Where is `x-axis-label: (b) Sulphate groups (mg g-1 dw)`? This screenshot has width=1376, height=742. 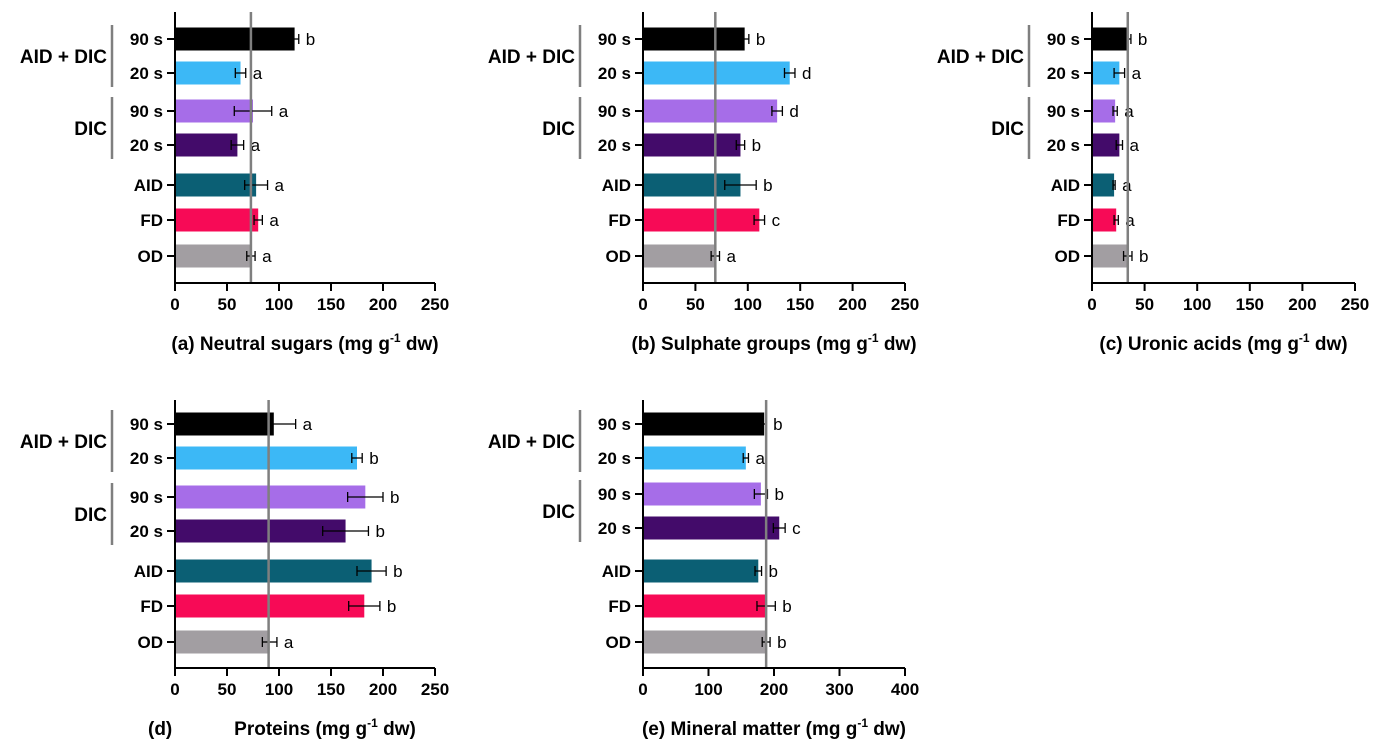
x-axis-label: (b) Sulphate groups (mg g-1 dw) is located at coordinates (773, 343).